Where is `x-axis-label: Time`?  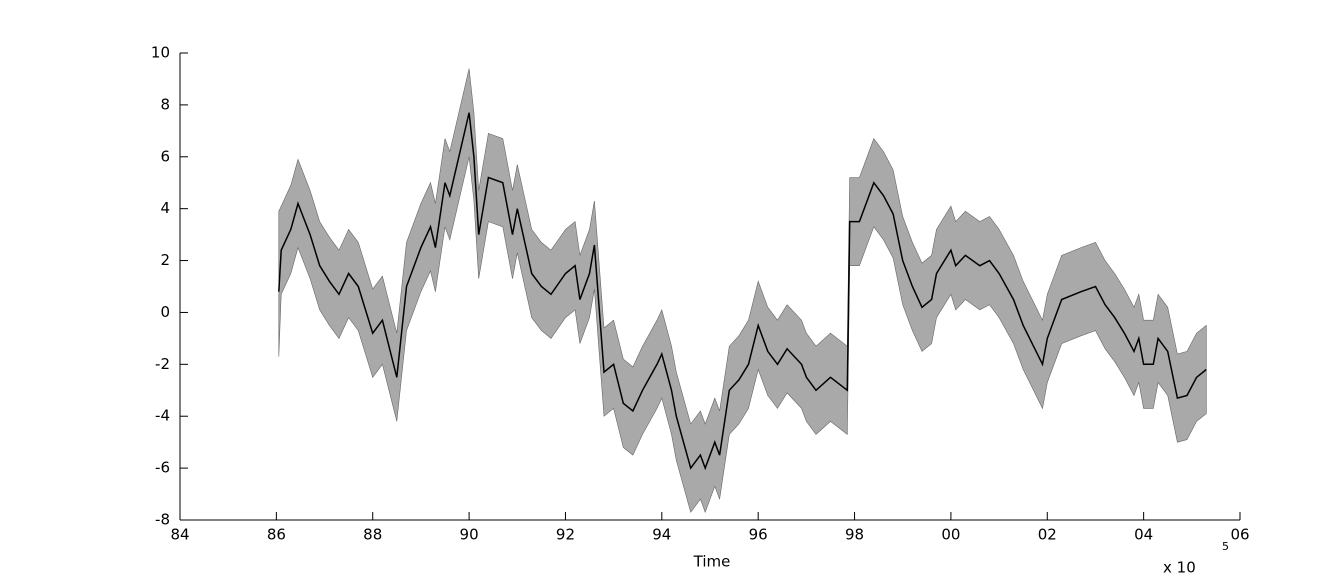
x-axis-label: Time is located at coordinates (712, 562).